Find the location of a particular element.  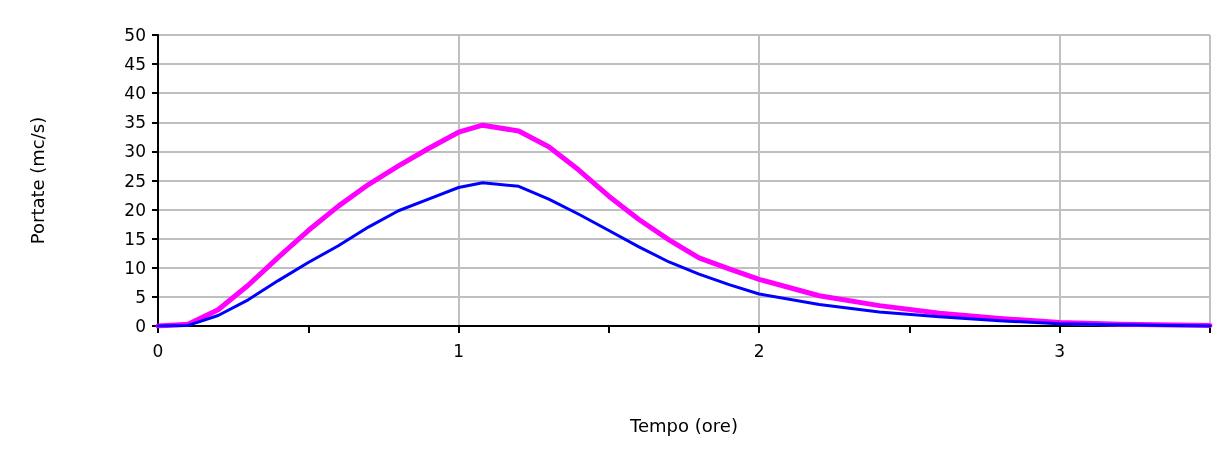

y-axis-title: Portate (mc/s) is located at coordinates (37, 180).